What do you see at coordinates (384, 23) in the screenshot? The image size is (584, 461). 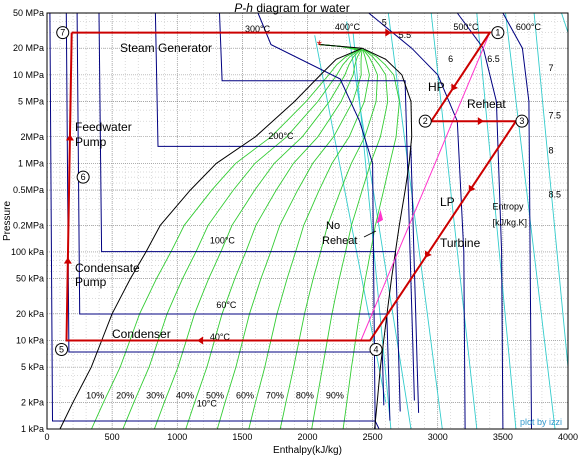 I see `entropy-label: 5` at bounding box center [384, 23].